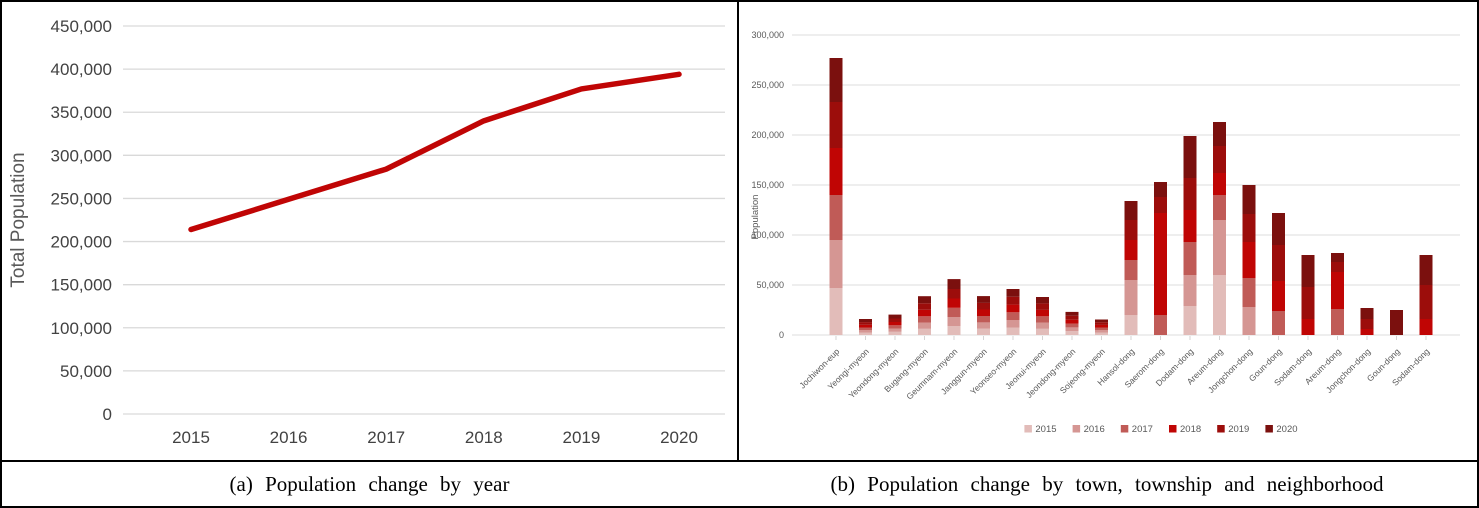 This screenshot has height=508, width=1479. What do you see at coordinates (484, 437) in the screenshot?
I see `x-tick-label: 2018` at bounding box center [484, 437].